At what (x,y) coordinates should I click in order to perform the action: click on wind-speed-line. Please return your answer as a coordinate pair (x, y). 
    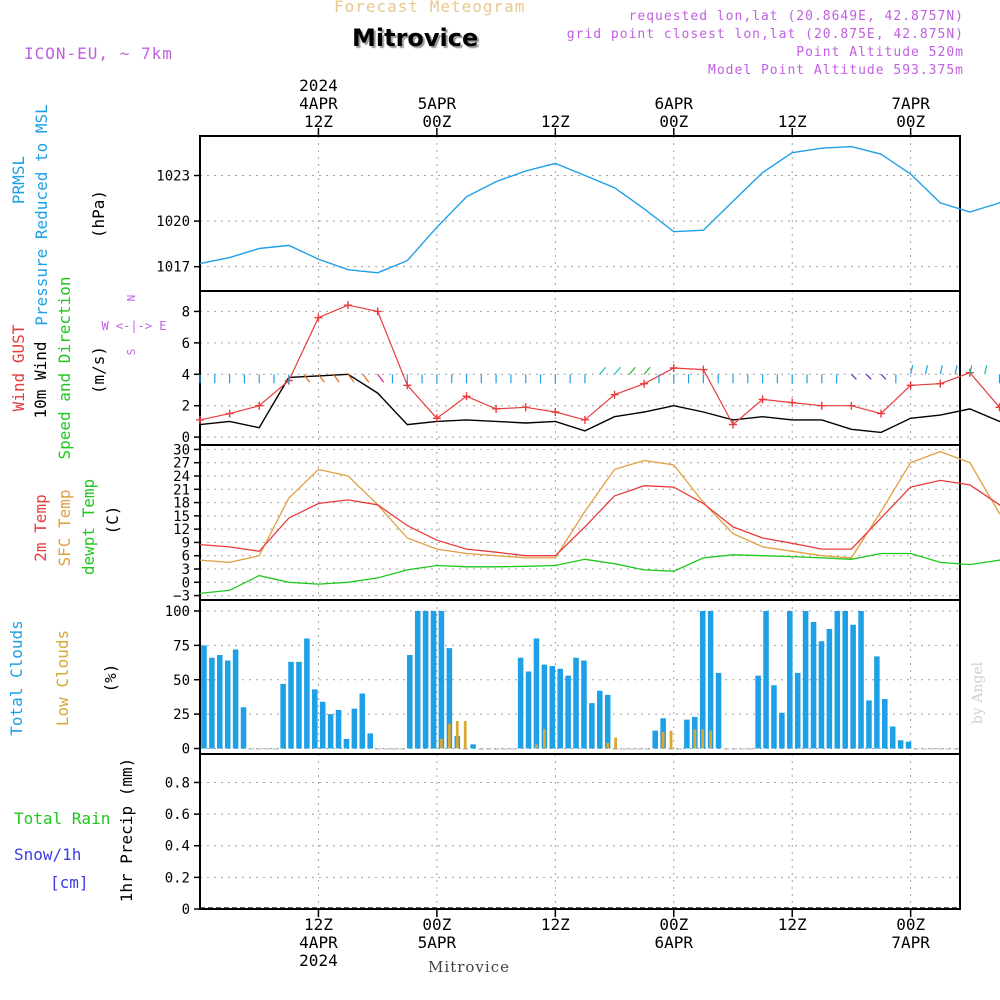
    Looking at the image, I should click on (599, 403).